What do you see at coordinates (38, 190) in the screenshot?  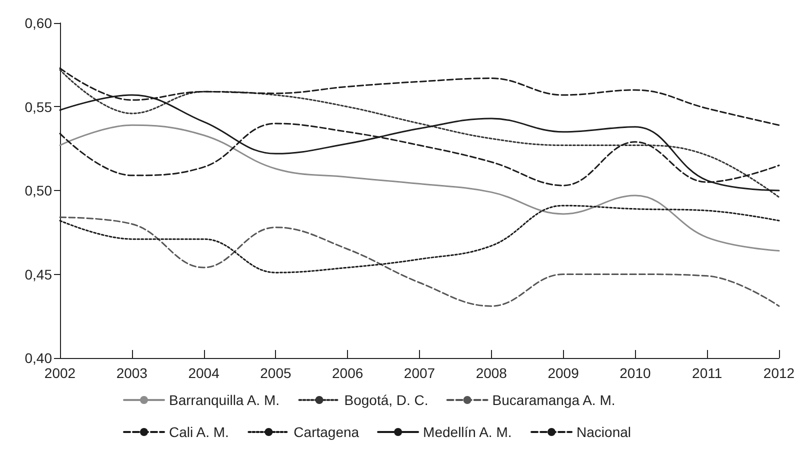 I see `y-tick-label: 0,50` at bounding box center [38, 190].